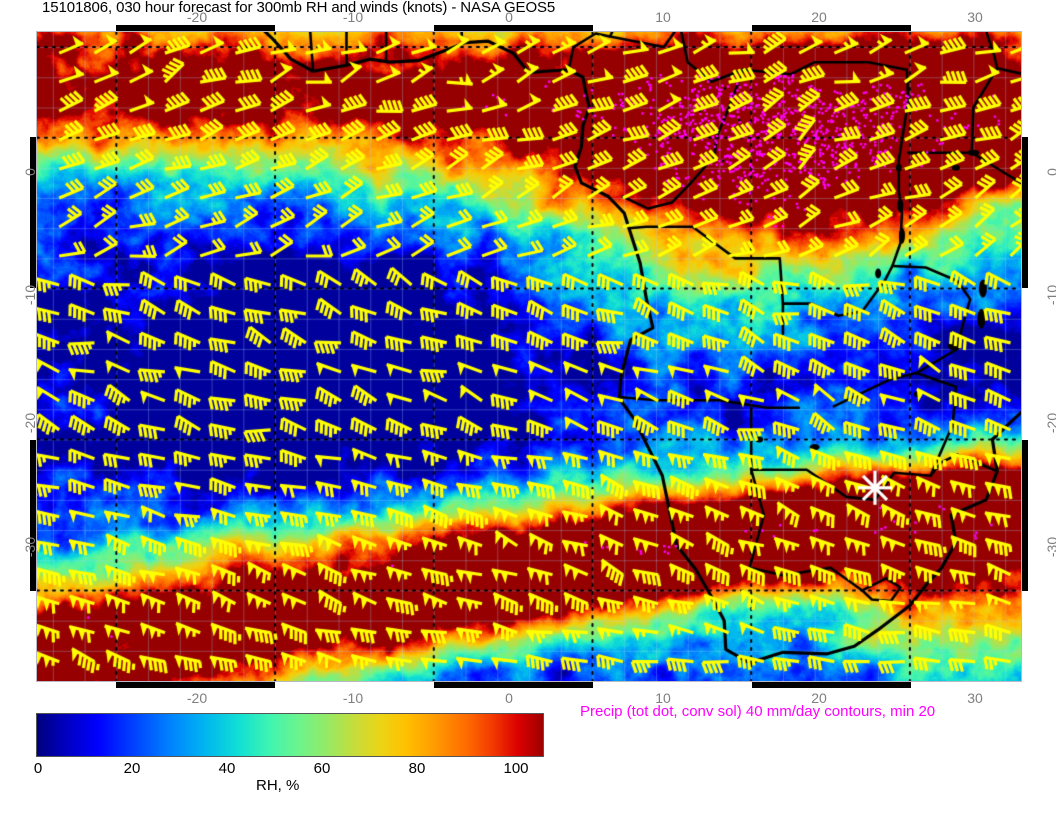  I want to click on axis-tickbar-top, so click(529, 28).